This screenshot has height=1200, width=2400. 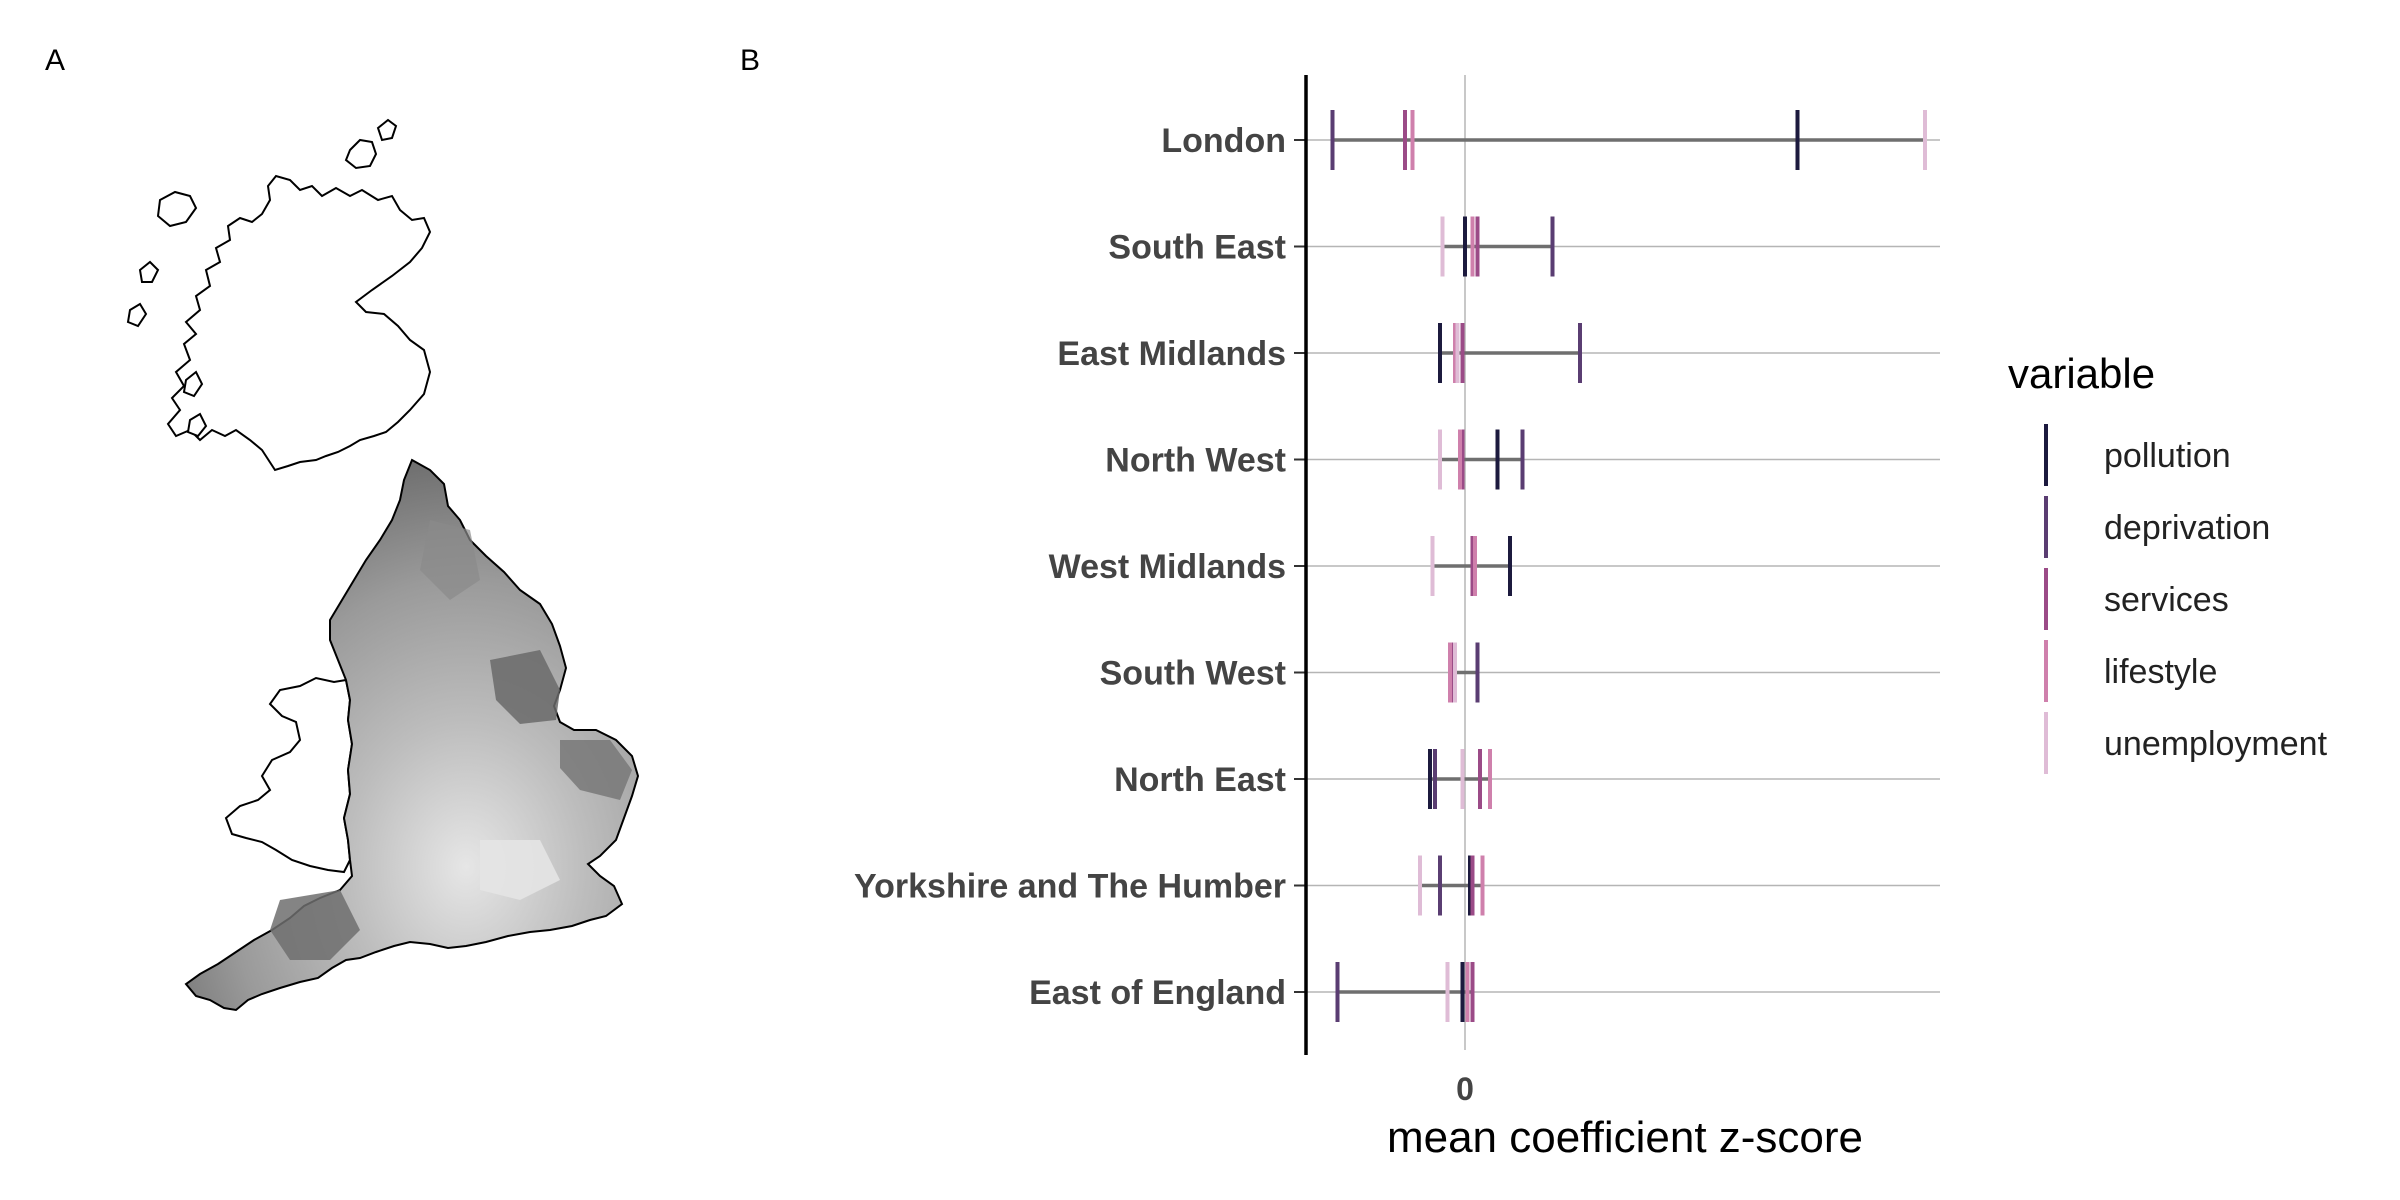 I want to click on category-label: East of England, so click(x=1157, y=993).